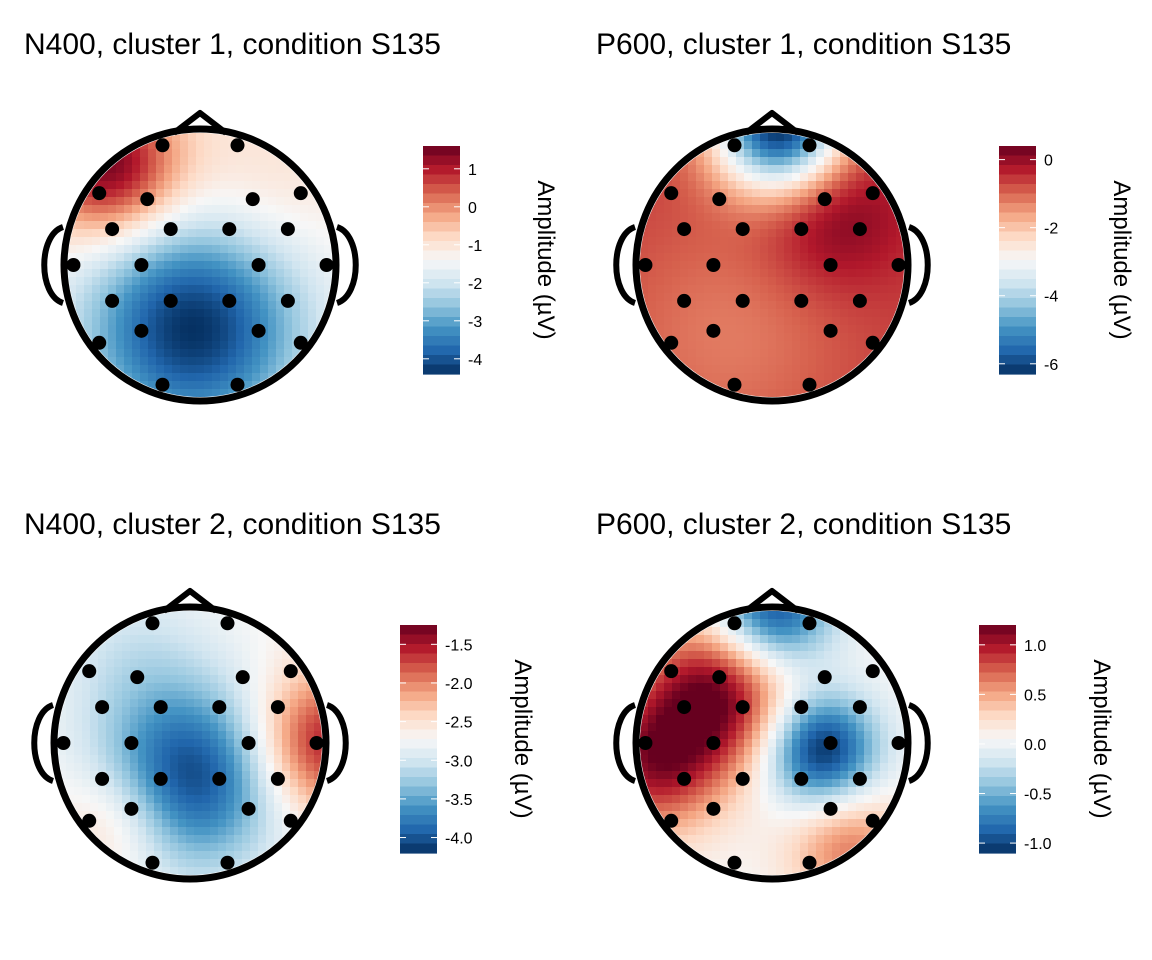 Image resolution: width=1152 pixels, height=960 pixels. I want to click on topoplot-svg: -1.5 -2.0 -2.5 -3.0 -3.5 -4.0 Amplitude (µV), so click(283, 735).